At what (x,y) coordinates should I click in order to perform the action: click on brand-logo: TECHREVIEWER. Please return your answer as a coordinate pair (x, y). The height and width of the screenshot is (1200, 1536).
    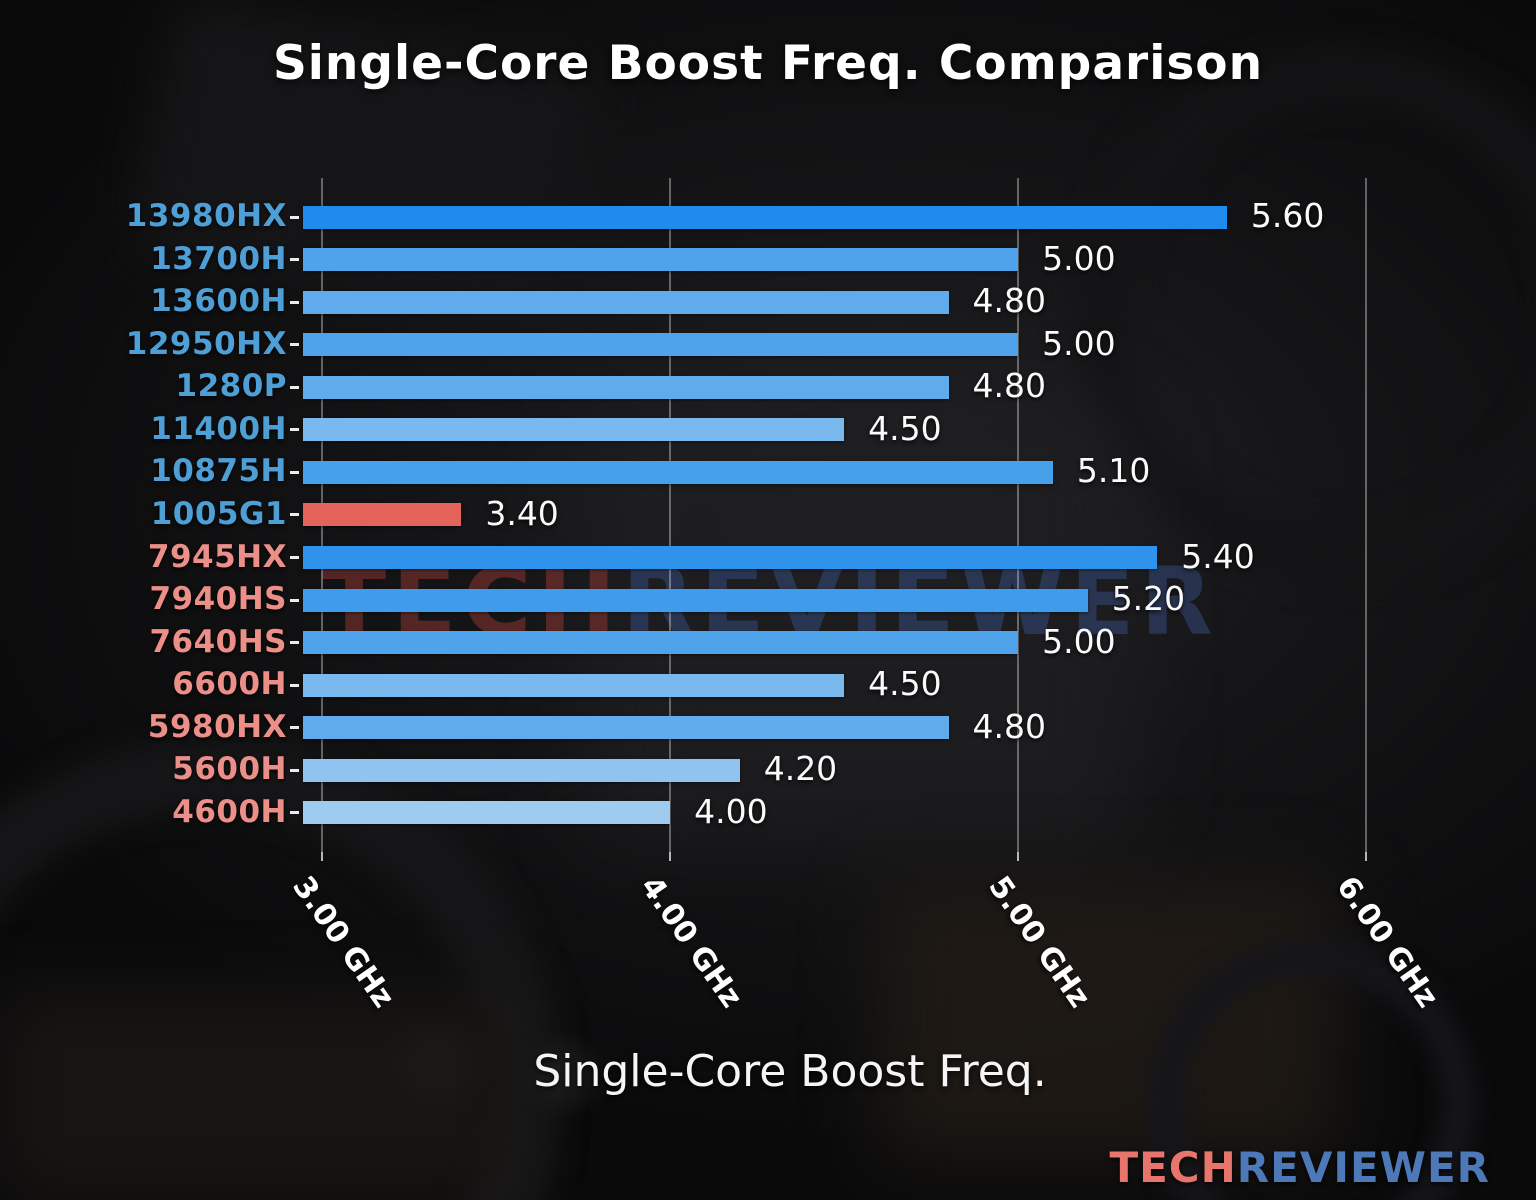
    Looking at the image, I should click on (1299, 1167).